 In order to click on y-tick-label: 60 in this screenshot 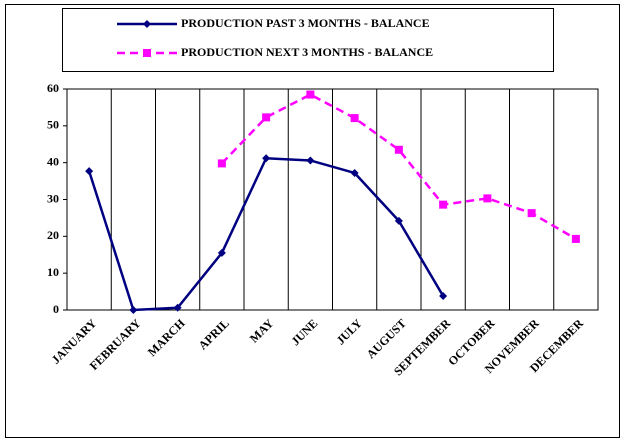, I will do `click(53, 88)`.